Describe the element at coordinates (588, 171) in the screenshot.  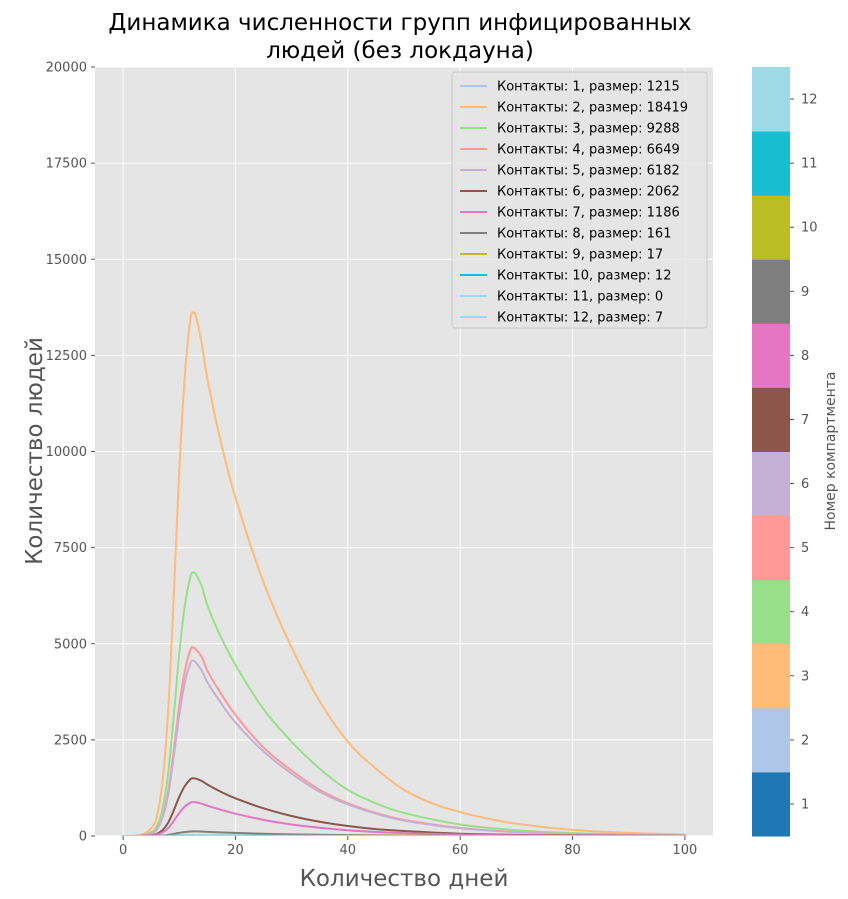
I see `legend-label-5: Контакты: 5, размер: 6182` at that location.